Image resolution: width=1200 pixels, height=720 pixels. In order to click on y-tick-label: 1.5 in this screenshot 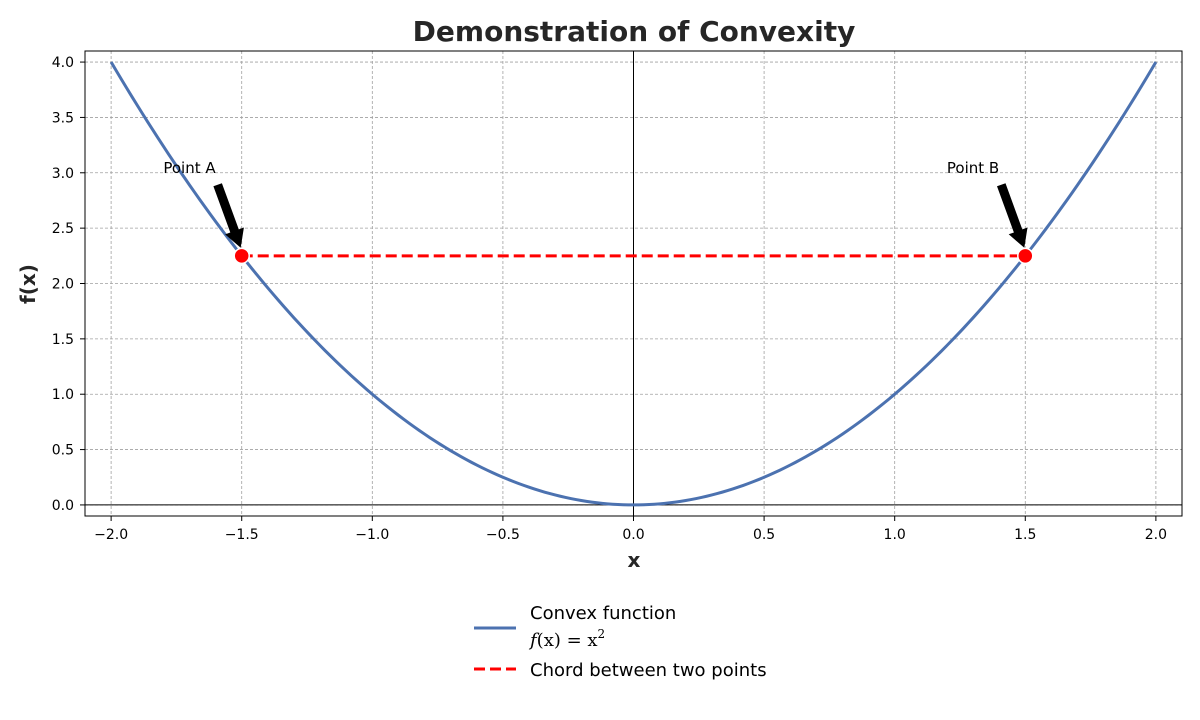, I will do `click(63, 340)`.